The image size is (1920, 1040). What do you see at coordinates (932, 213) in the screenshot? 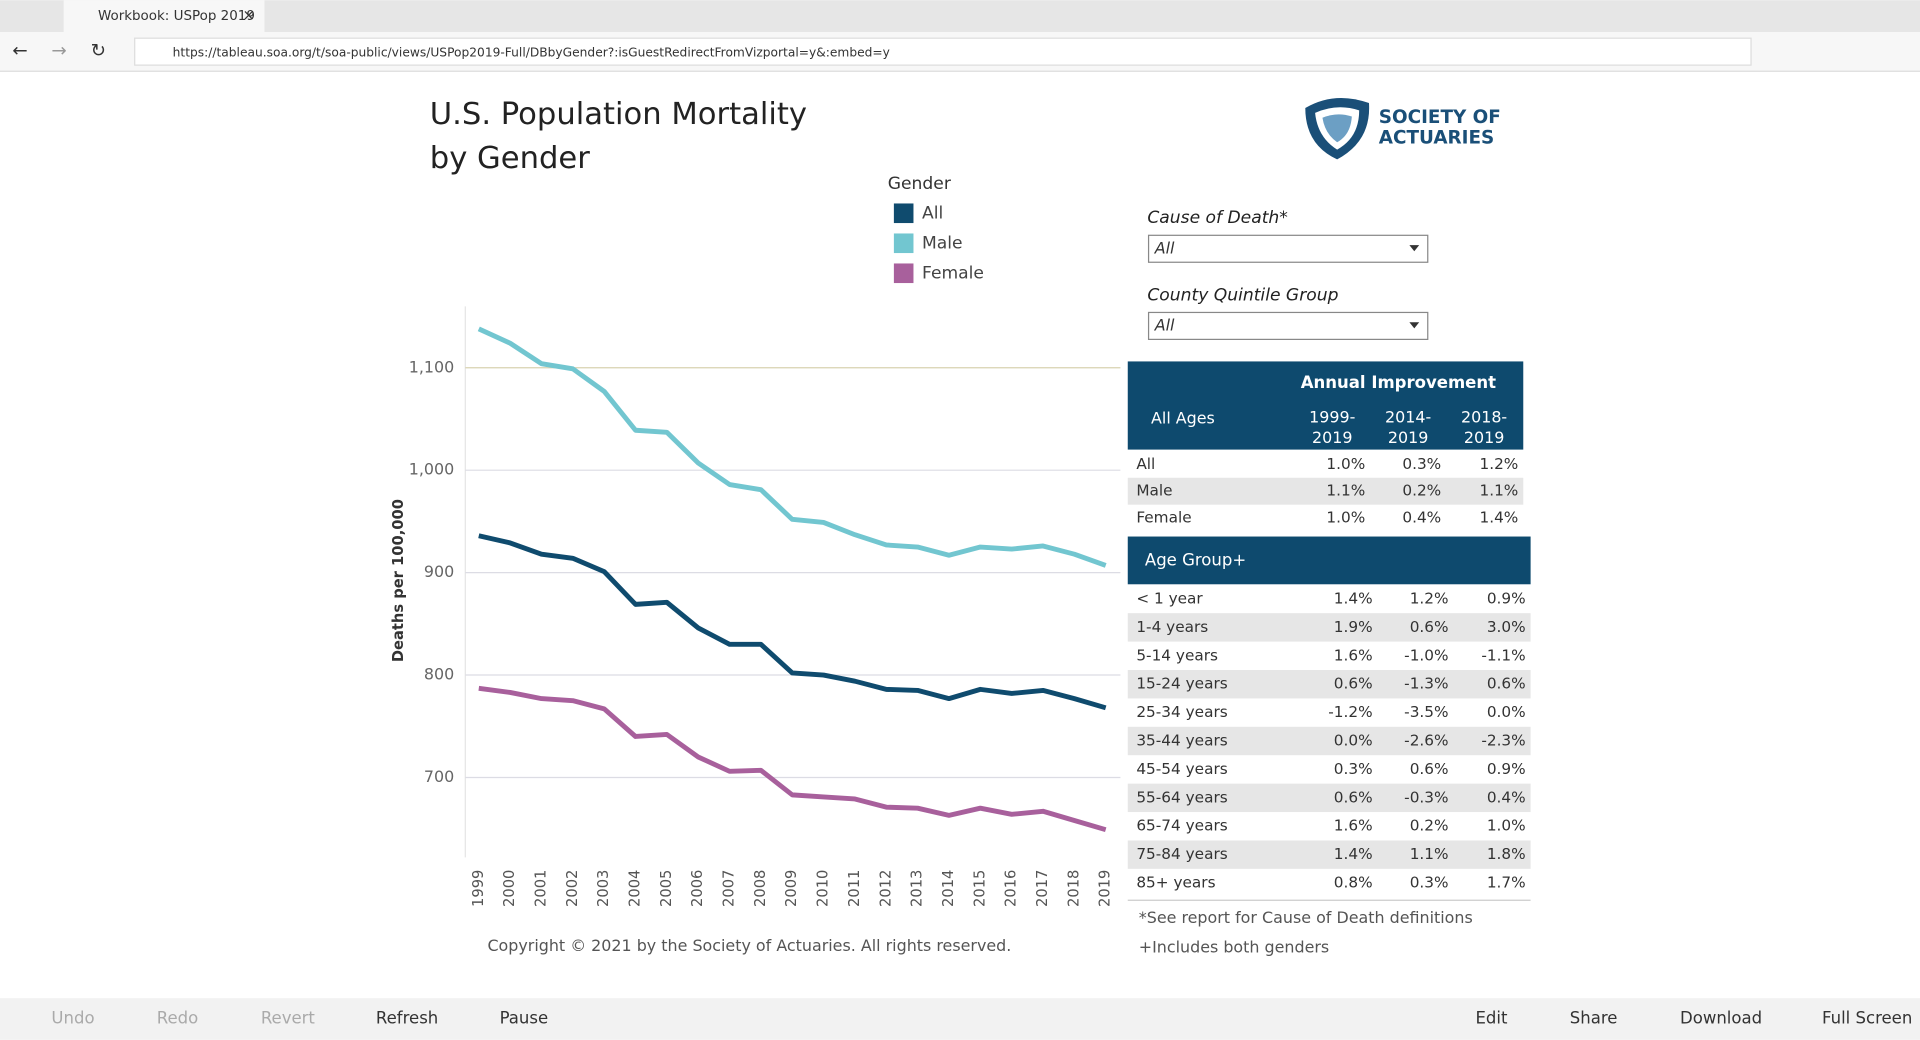
I see `legend-label: All` at bounding box center [932, 213].